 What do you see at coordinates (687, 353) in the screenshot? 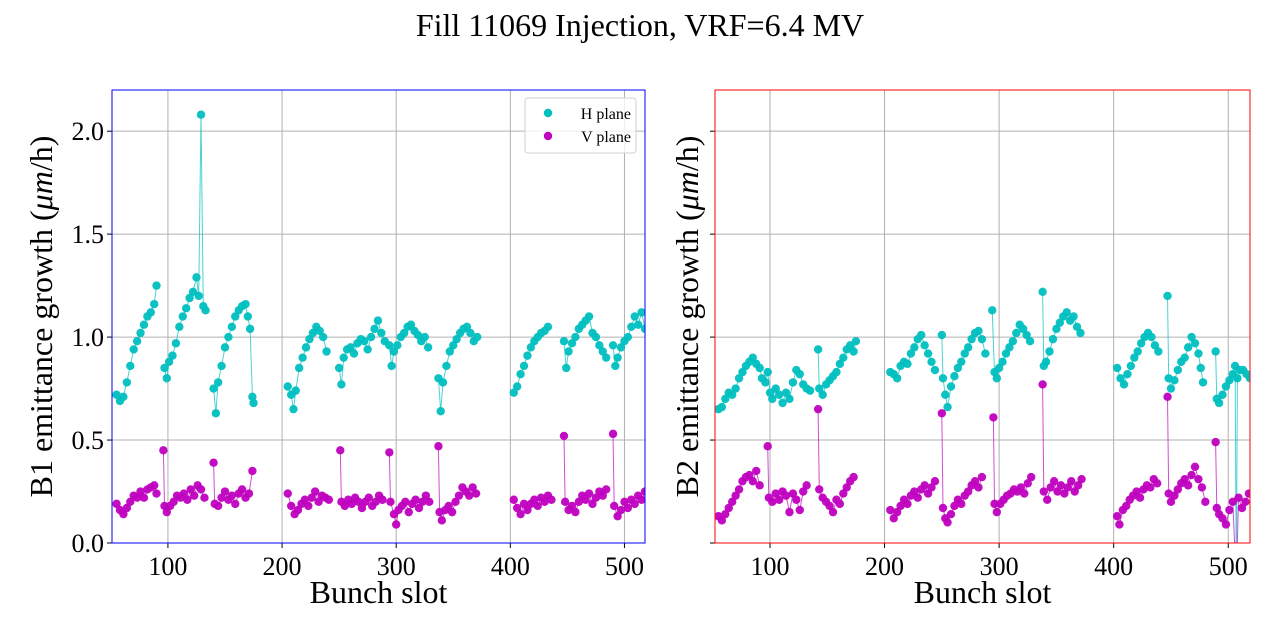
I see `y-axis-label-prefix: B2 emittance growth (` at bounding box center [687, 353].